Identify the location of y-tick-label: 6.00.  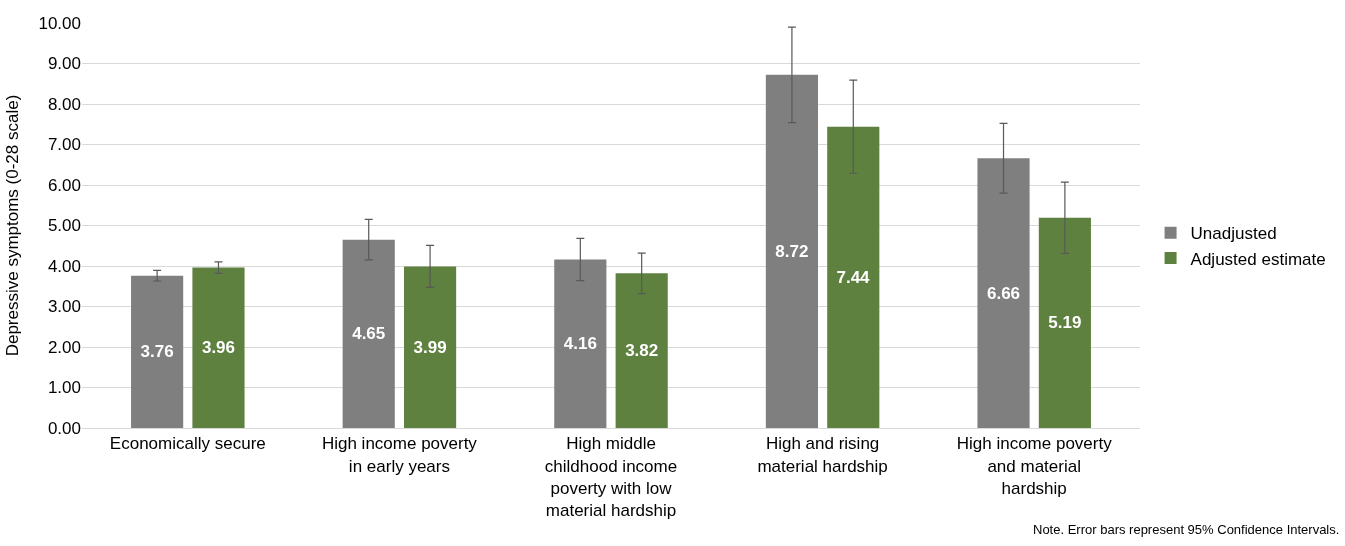
(64, 185).